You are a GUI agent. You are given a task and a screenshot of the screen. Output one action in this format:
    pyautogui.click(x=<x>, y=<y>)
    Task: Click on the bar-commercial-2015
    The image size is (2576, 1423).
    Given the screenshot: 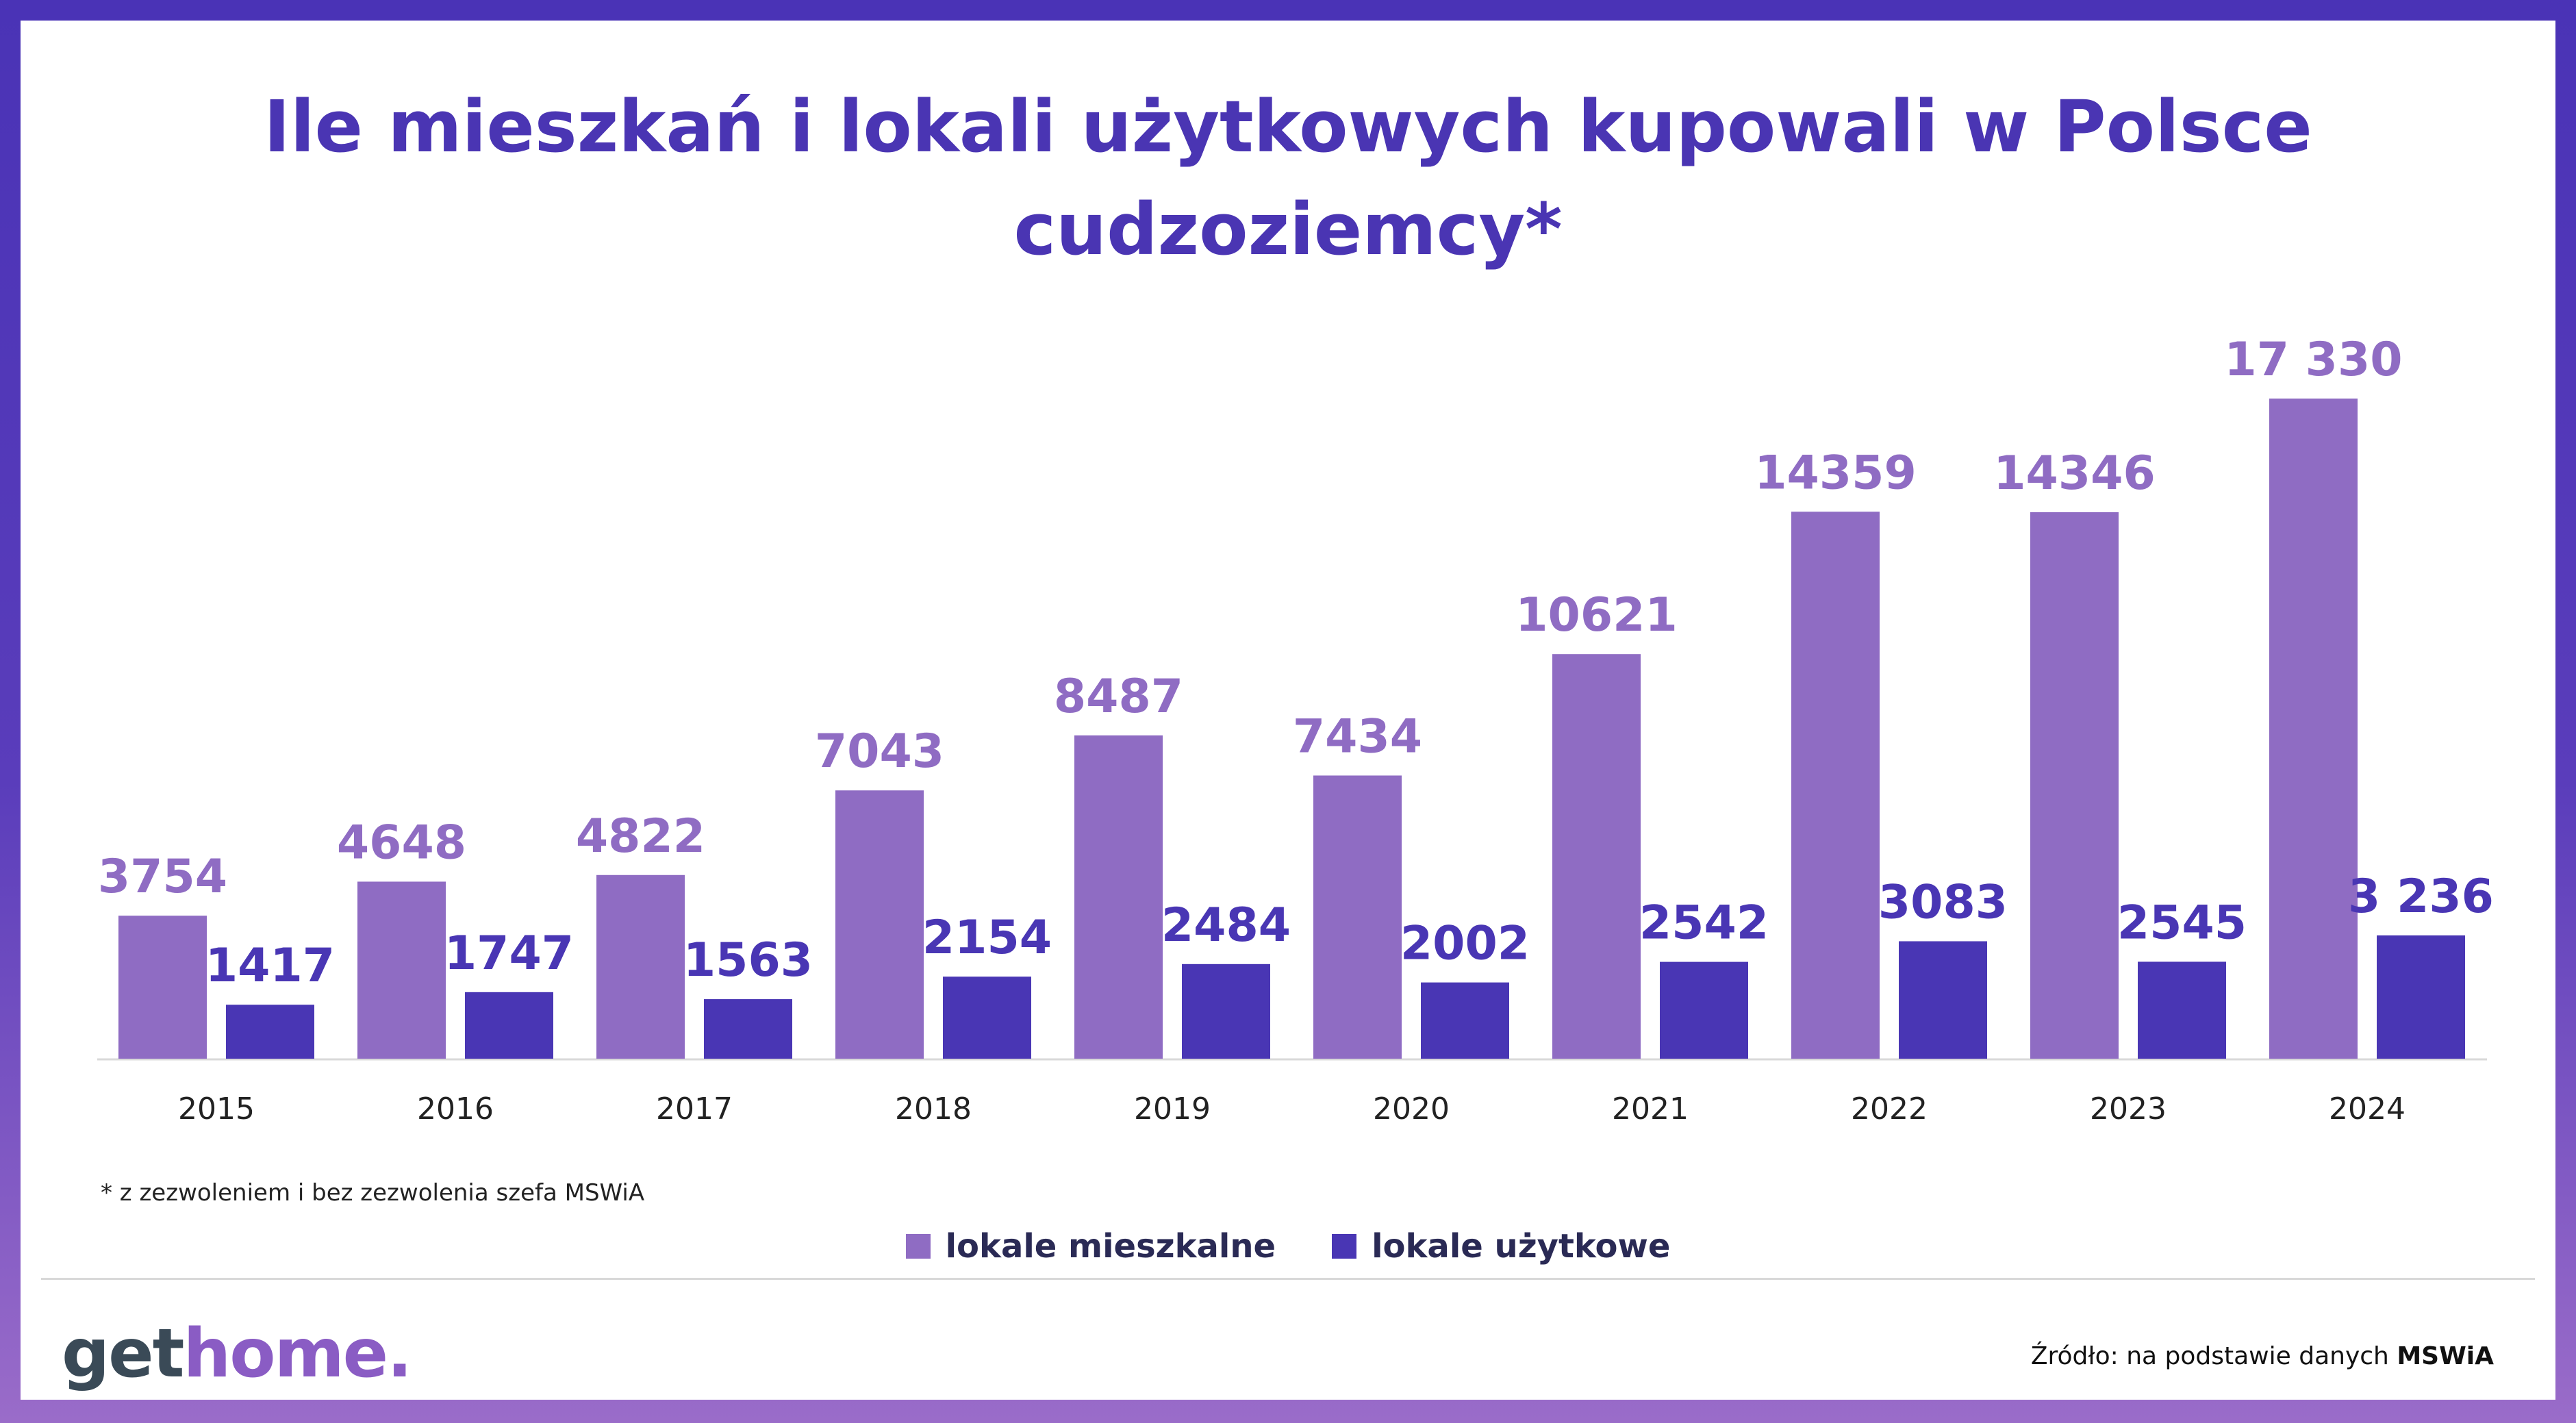 What is the action you would take?
    pyautogui.click(x=270, y=1032)
    